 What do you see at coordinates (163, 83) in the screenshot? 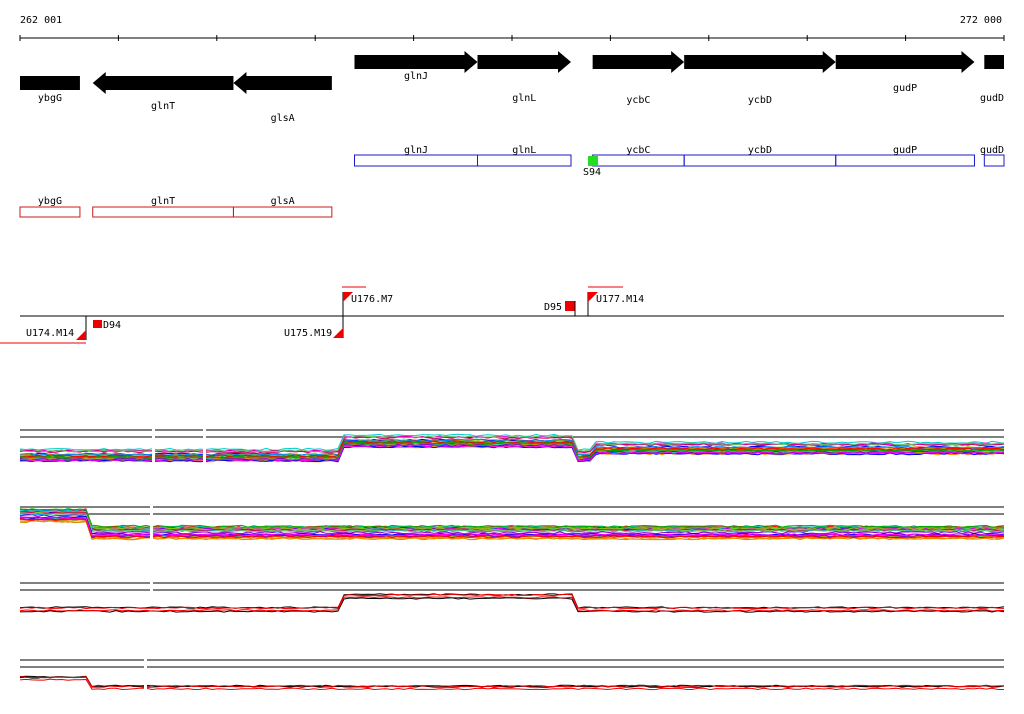
I see `gene-arrow-glnT` at bounding box center [163, 83].